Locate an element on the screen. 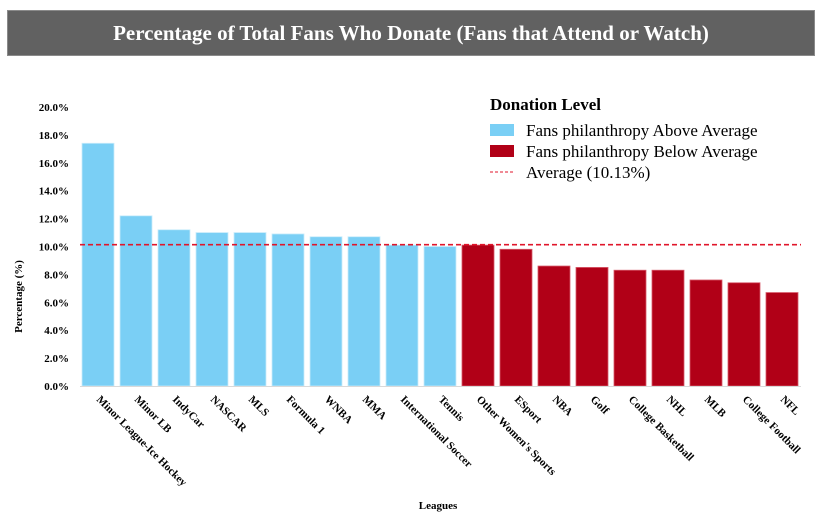 The image size is (830, 524). legend-swatch-above is located at coordinates (502, 130).